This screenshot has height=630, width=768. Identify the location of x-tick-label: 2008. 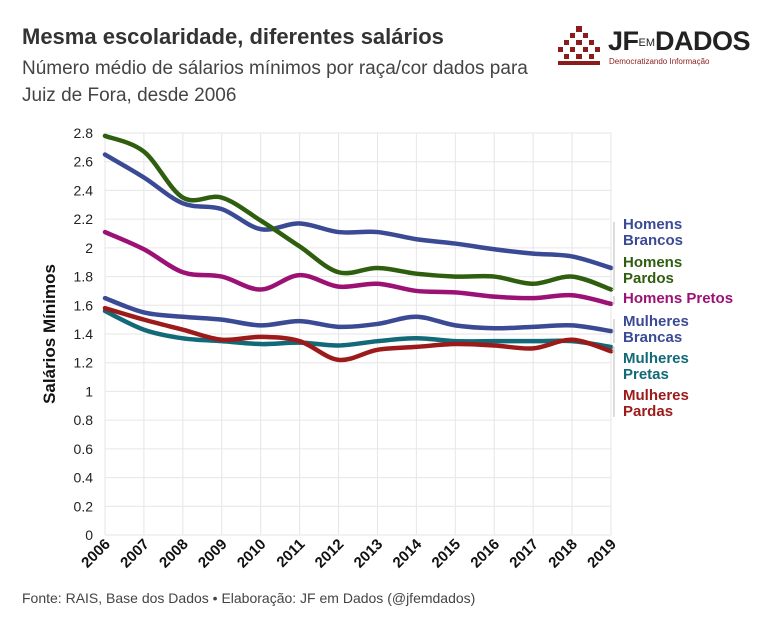
(174, 554).